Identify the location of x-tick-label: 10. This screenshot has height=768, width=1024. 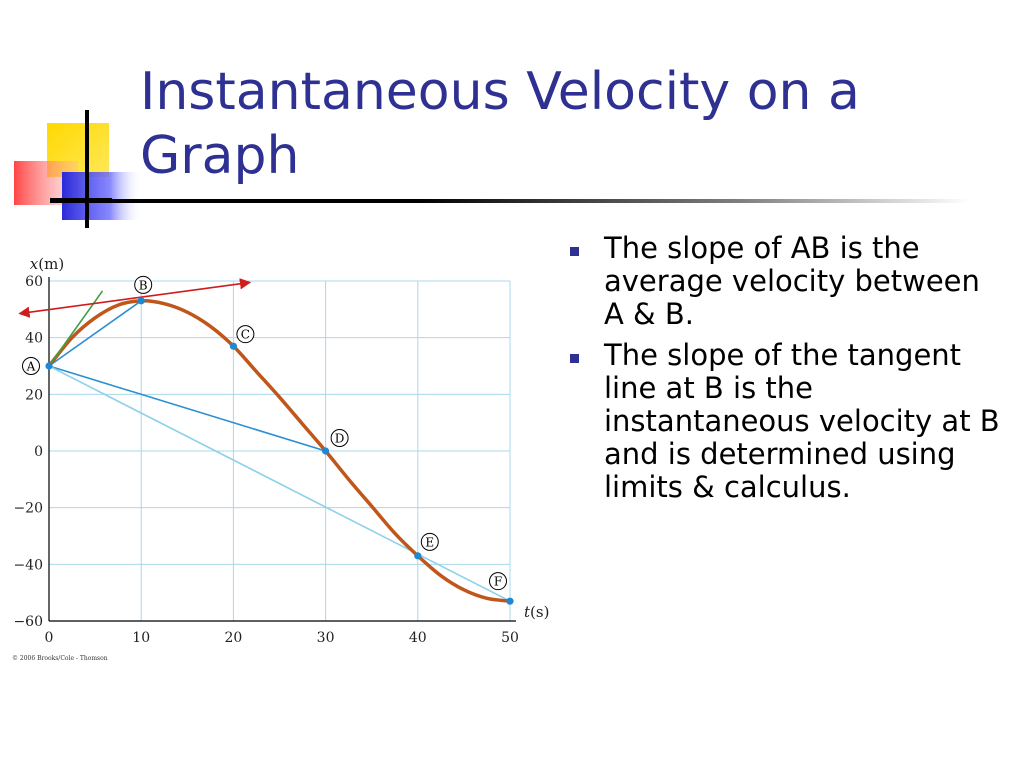
(141, 638).